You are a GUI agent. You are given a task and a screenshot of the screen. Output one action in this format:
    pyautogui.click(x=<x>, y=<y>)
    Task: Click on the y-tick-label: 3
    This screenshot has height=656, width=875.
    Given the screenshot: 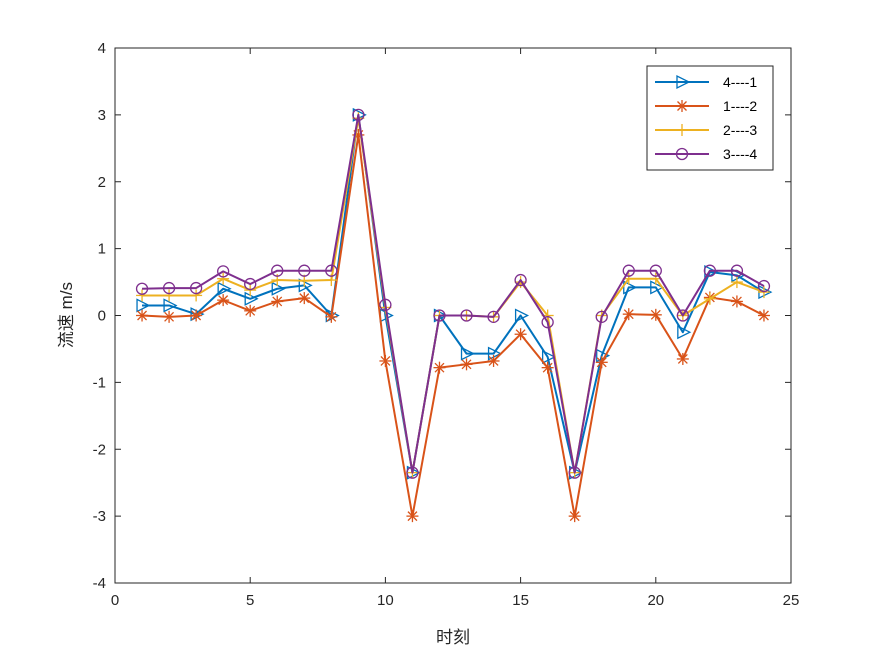 What is the action you would take?
    pyautogui.click(x=102, y=115)
    